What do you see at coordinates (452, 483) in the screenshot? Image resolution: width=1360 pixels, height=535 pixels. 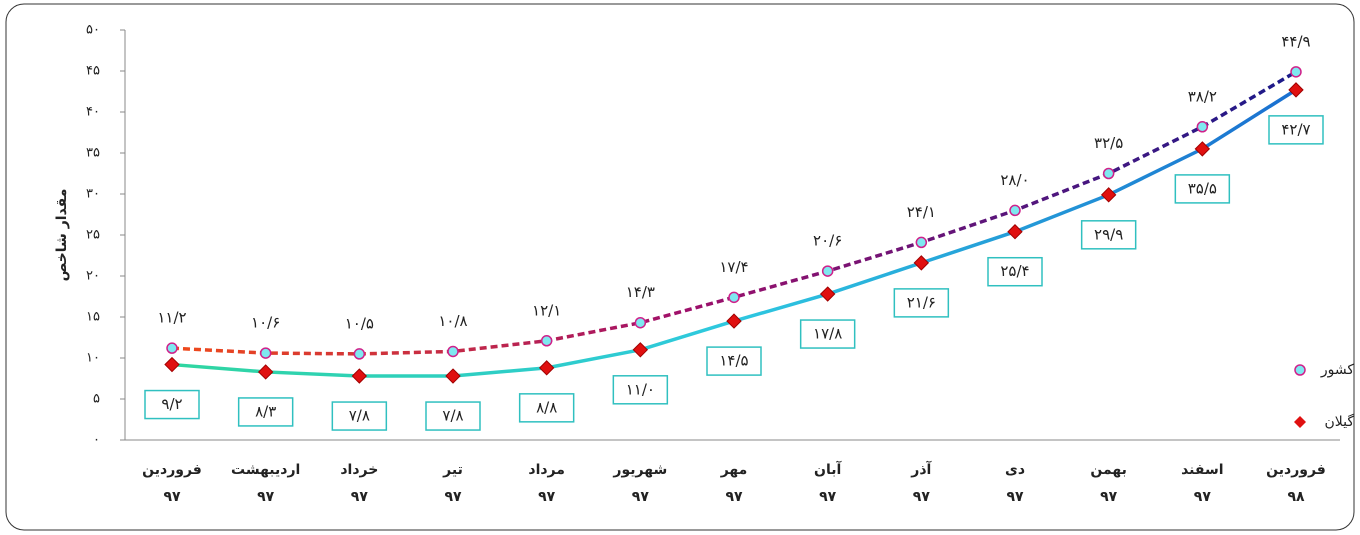 I see `x-tick-label: تیر ۹۷` at bounding box center [452, 483].